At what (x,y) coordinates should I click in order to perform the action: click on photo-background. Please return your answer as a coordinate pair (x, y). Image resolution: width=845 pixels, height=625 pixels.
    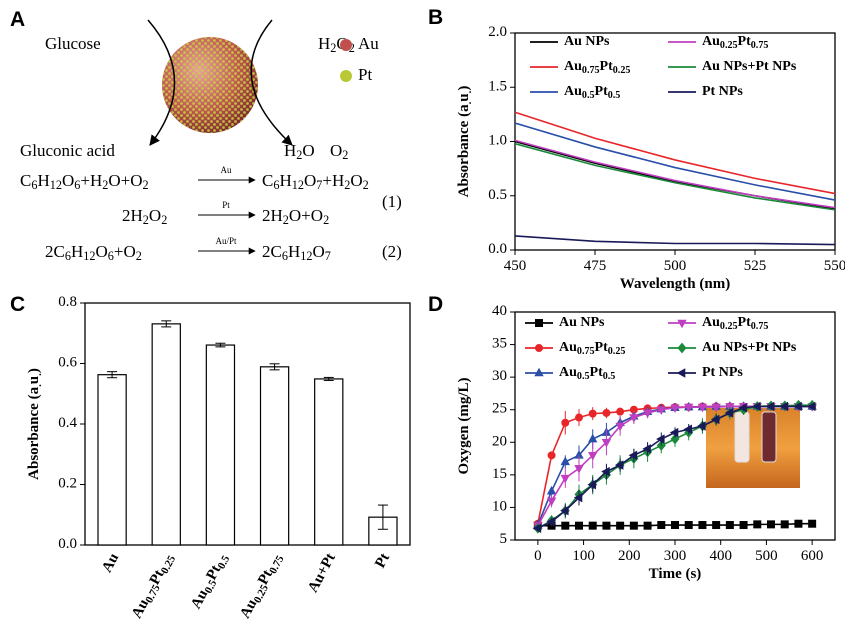
    Looking at the image, I should click on (753, 448).